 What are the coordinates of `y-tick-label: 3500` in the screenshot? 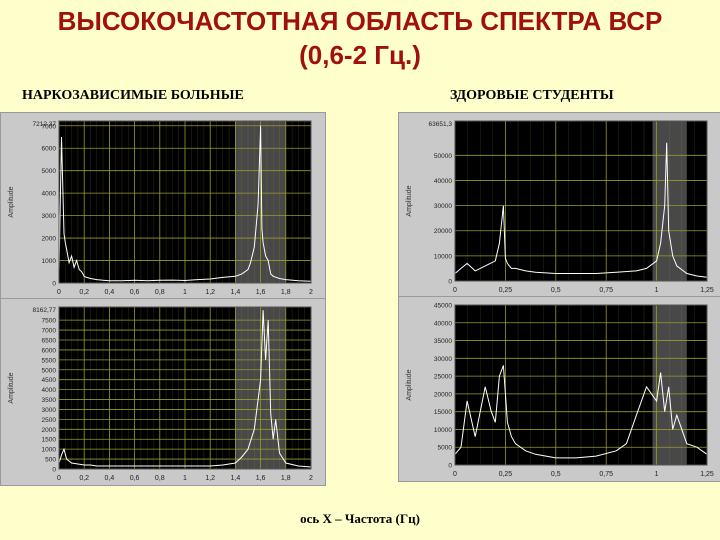 It's located at (49, 400).